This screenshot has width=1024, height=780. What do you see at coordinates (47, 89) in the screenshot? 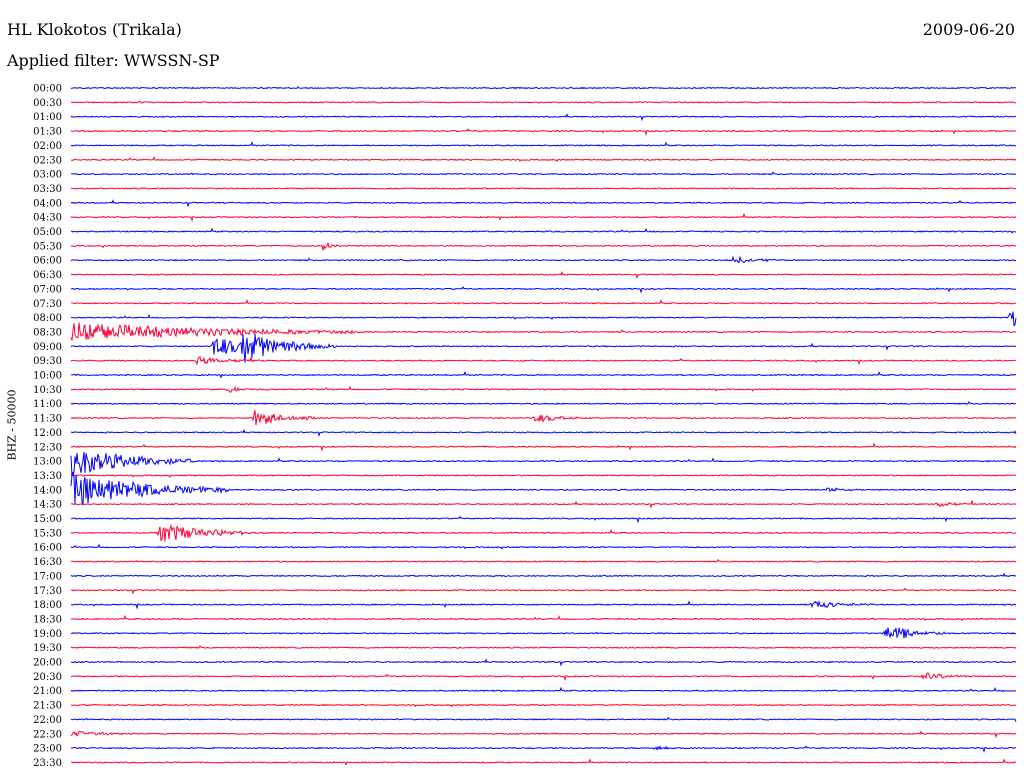
I see `row-label: 00:00` at bounding box center [47, 89].